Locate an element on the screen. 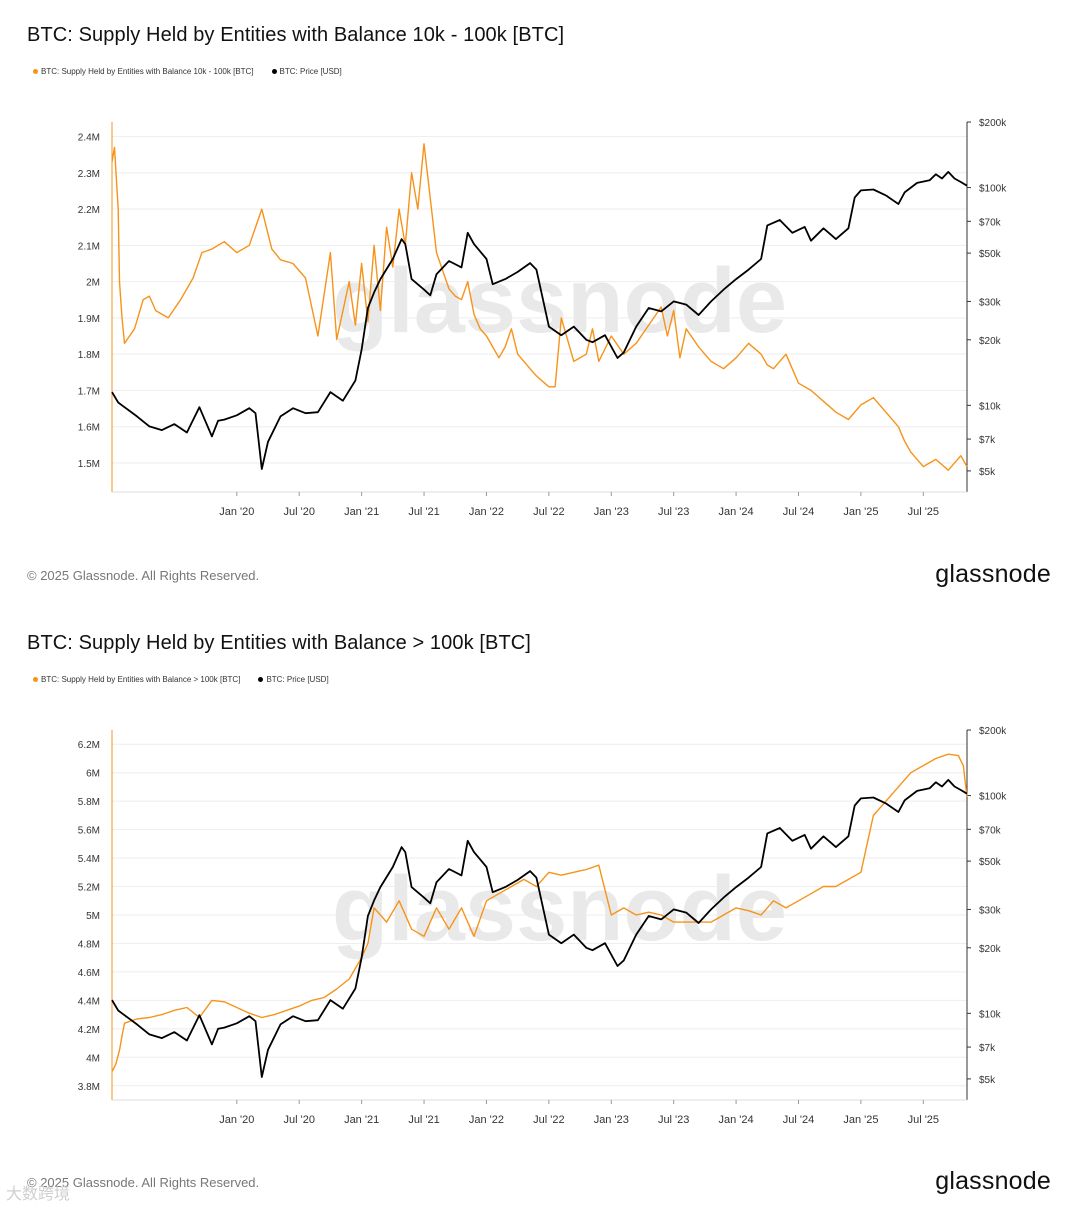 The height and width of the screenshot is (1215, 1080). y-left-tick-label: 2.3M is located at coordinates (89, 174).